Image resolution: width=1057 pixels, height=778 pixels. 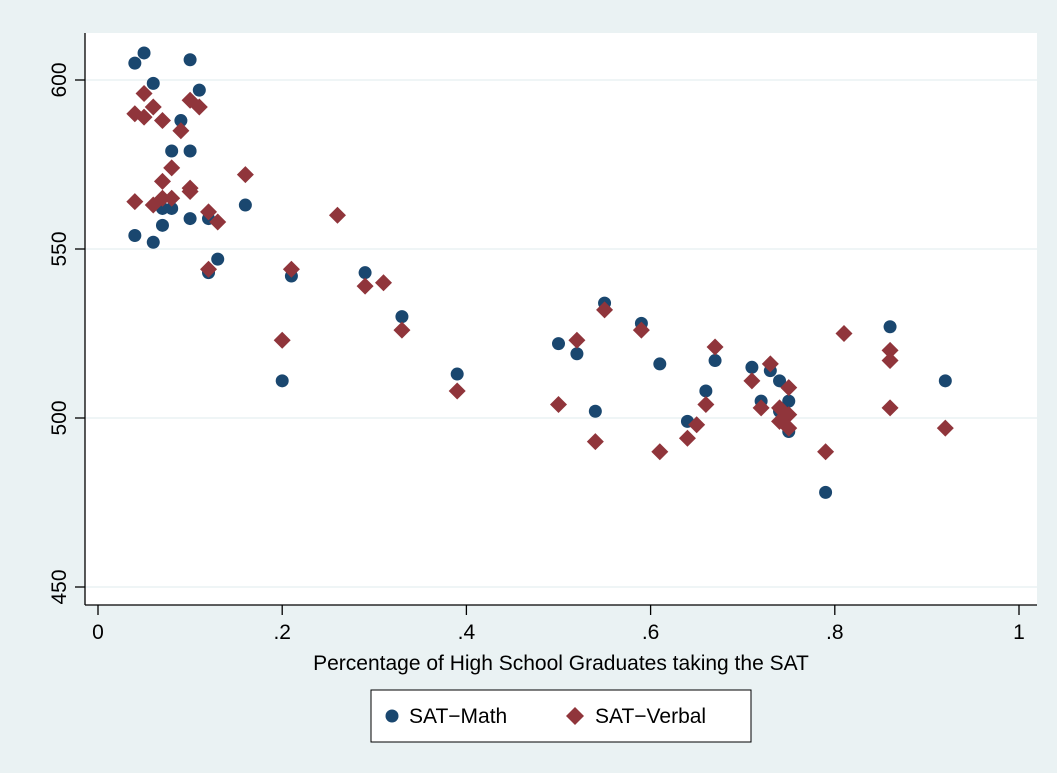 I want to click on x-tick-label: .8, so click(x=835, y=632).